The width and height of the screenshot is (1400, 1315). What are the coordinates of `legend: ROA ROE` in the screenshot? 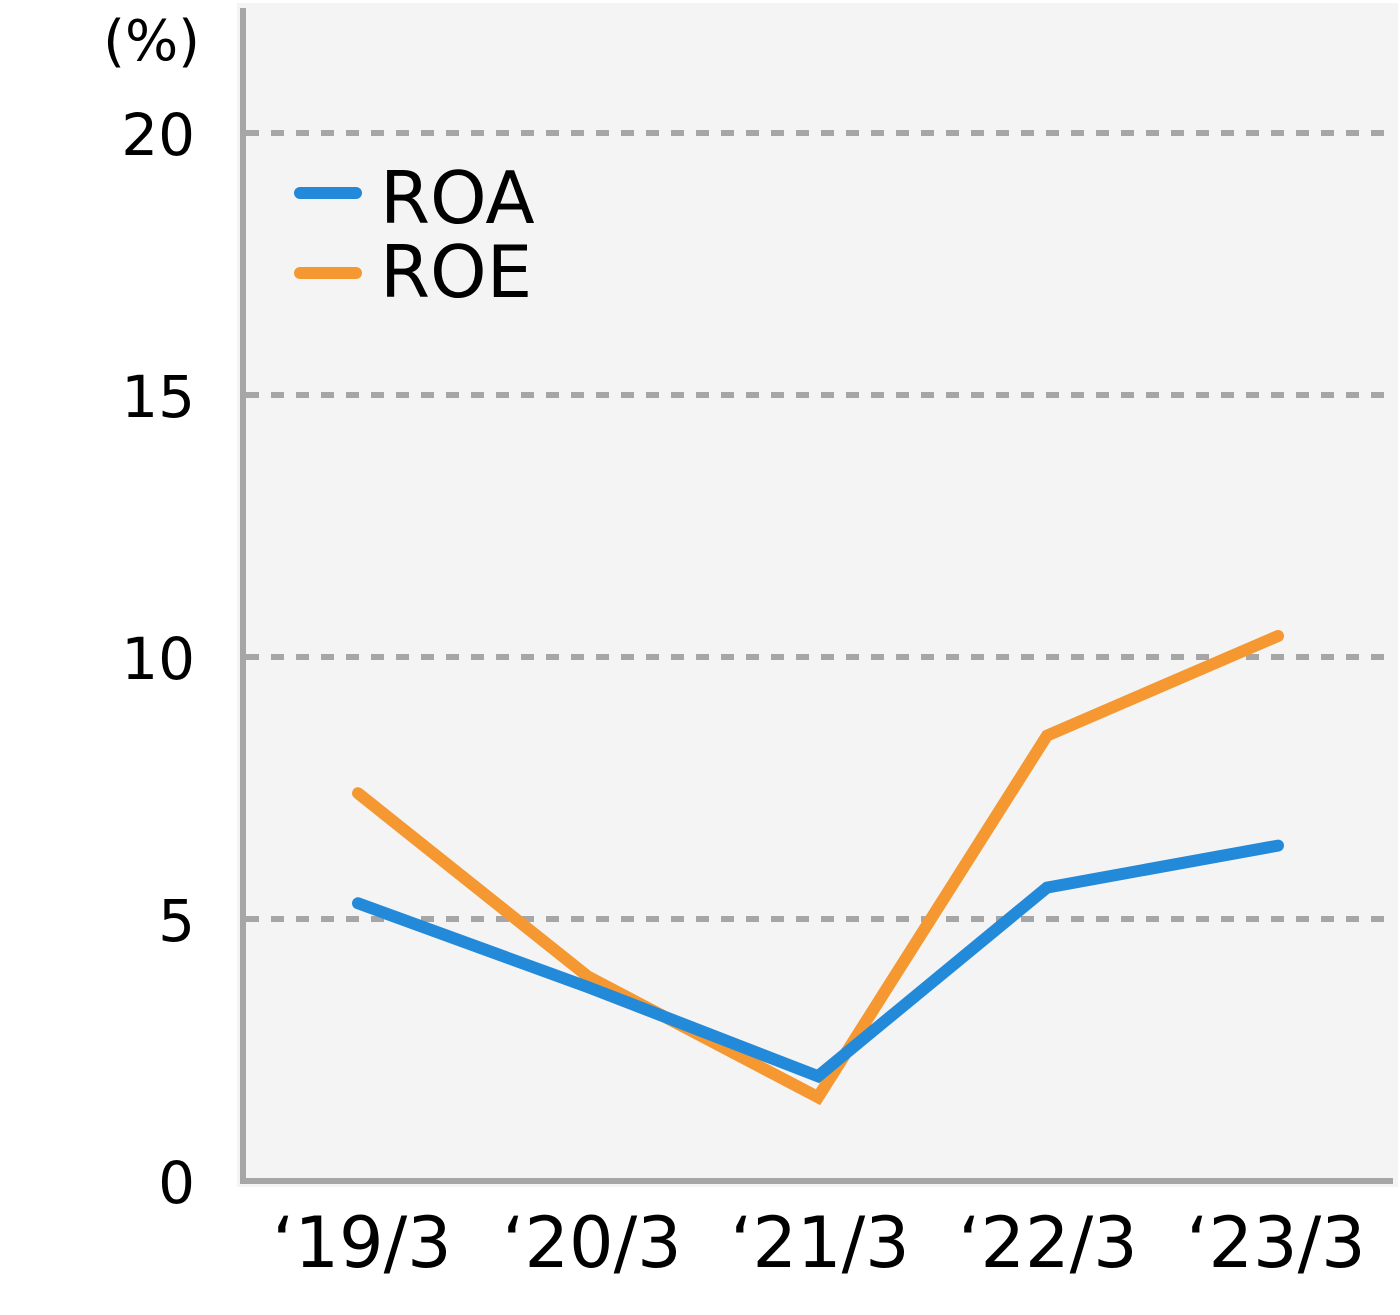 It's located at (414, 235).